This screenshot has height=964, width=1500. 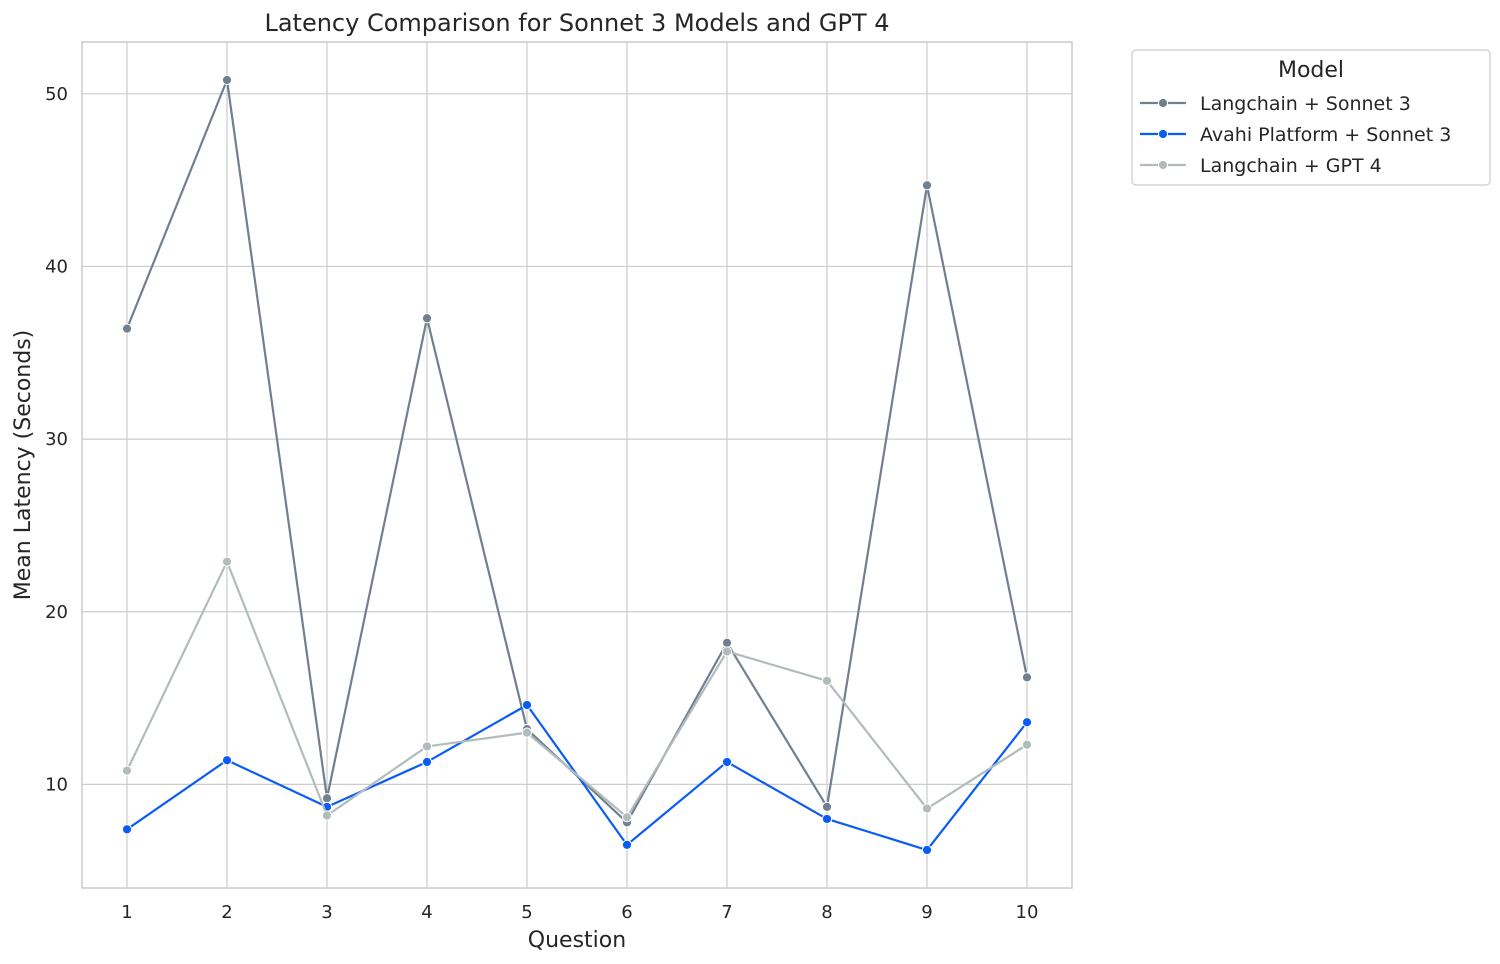 I want to click on series-line, so click(x=577, y=777).